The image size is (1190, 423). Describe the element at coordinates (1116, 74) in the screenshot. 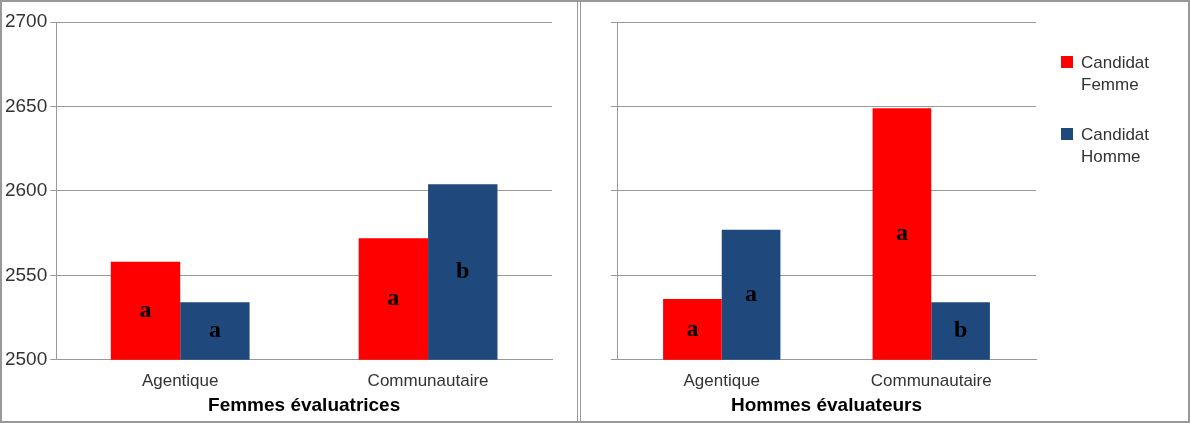

I see `legend-label: Candidat Femme` at that location.